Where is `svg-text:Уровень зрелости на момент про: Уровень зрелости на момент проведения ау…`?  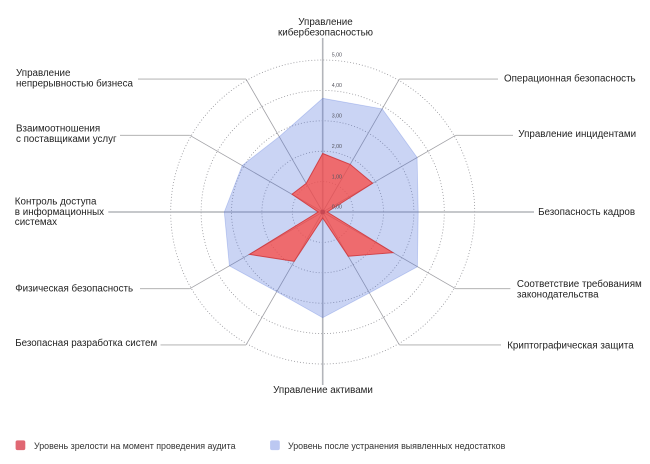 svg-text:Уровень зрелости на момент про: Уровень зрелости на момент проведения ау… is located at coordinates (135, 446).